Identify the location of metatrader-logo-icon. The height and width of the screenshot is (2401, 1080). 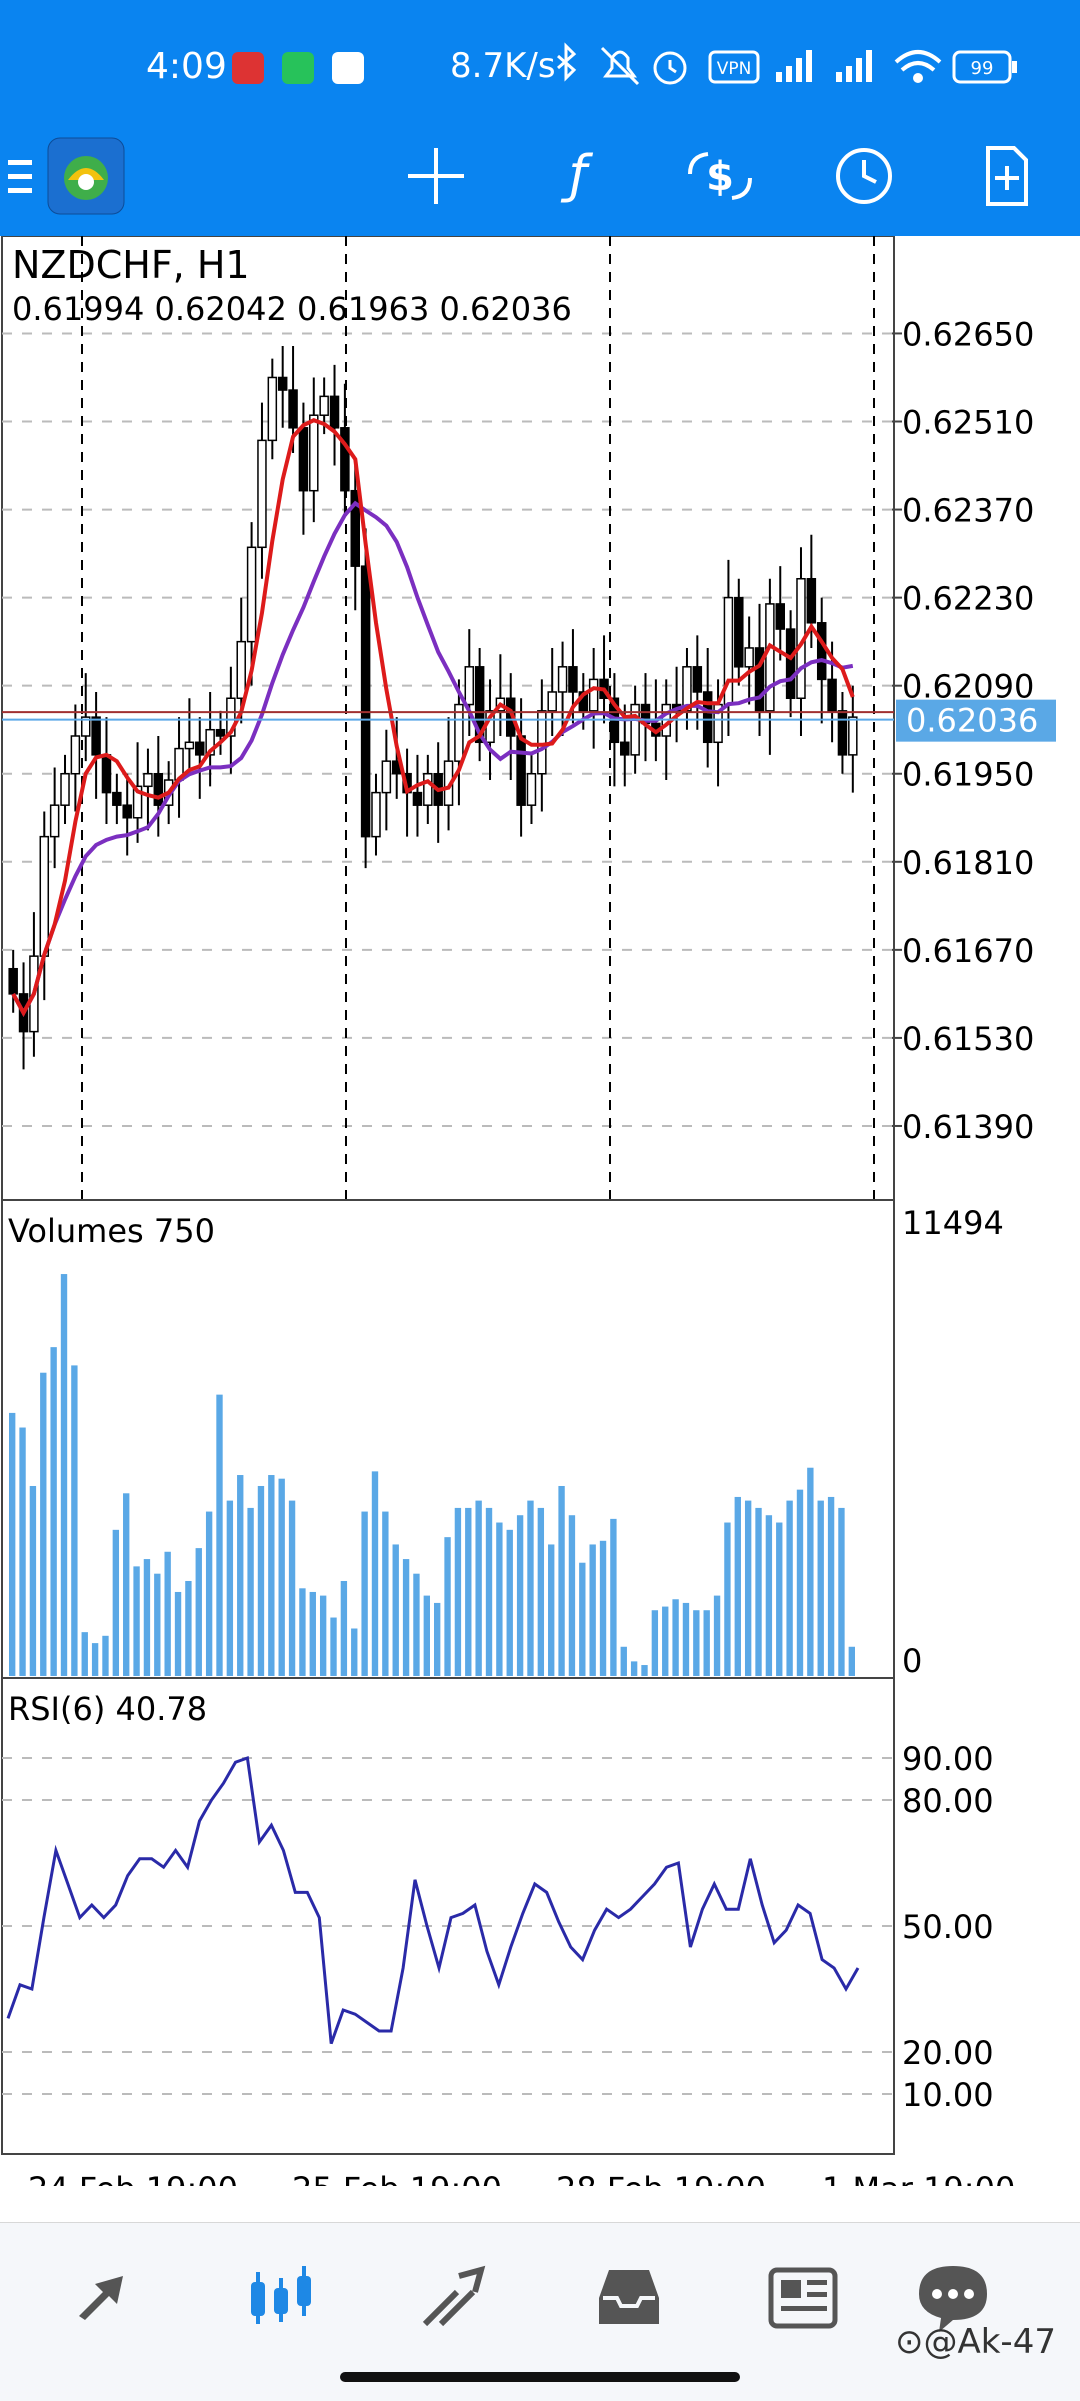
(86, 176).